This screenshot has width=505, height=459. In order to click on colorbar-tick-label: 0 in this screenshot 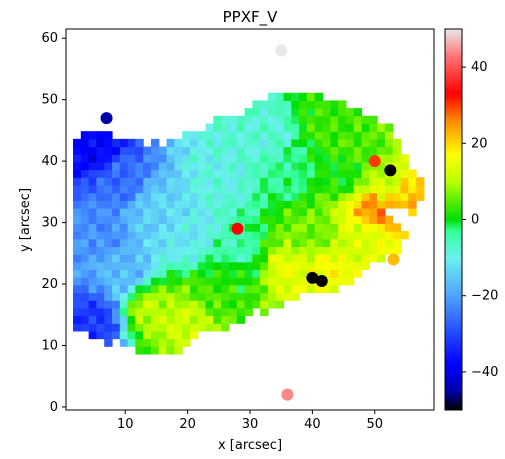, I will do `click(475, 220)`.